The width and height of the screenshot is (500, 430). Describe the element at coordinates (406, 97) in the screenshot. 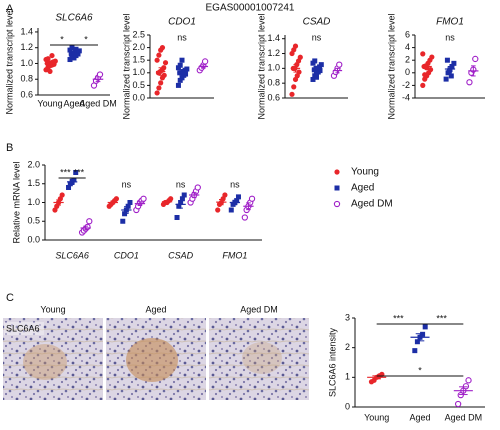

I see `y-tick-label: -4` at that location.